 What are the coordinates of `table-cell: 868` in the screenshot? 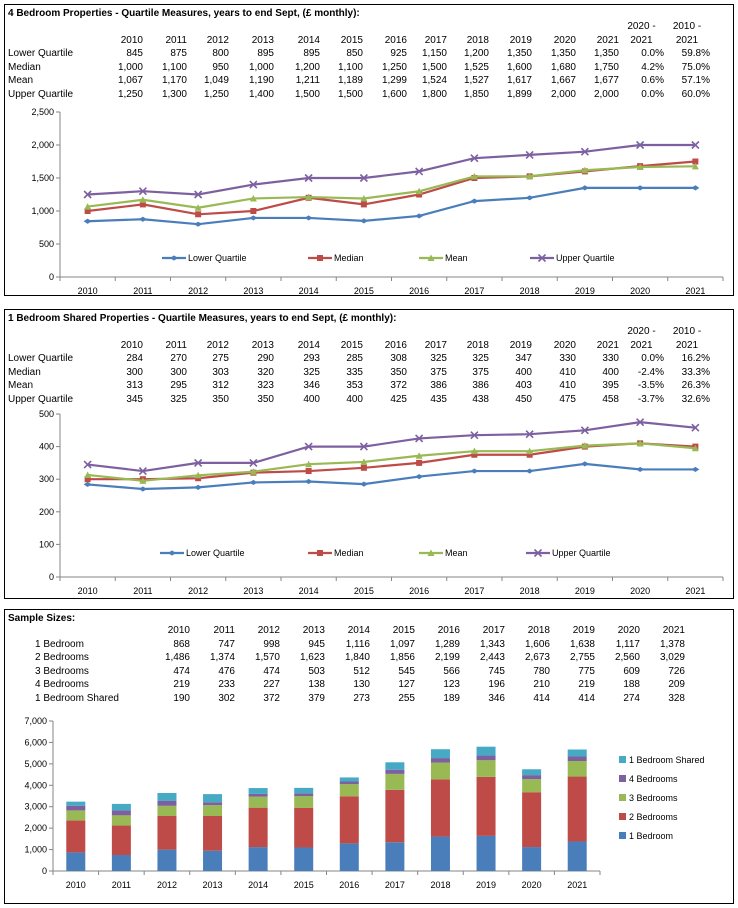 It's located at (181, 644).